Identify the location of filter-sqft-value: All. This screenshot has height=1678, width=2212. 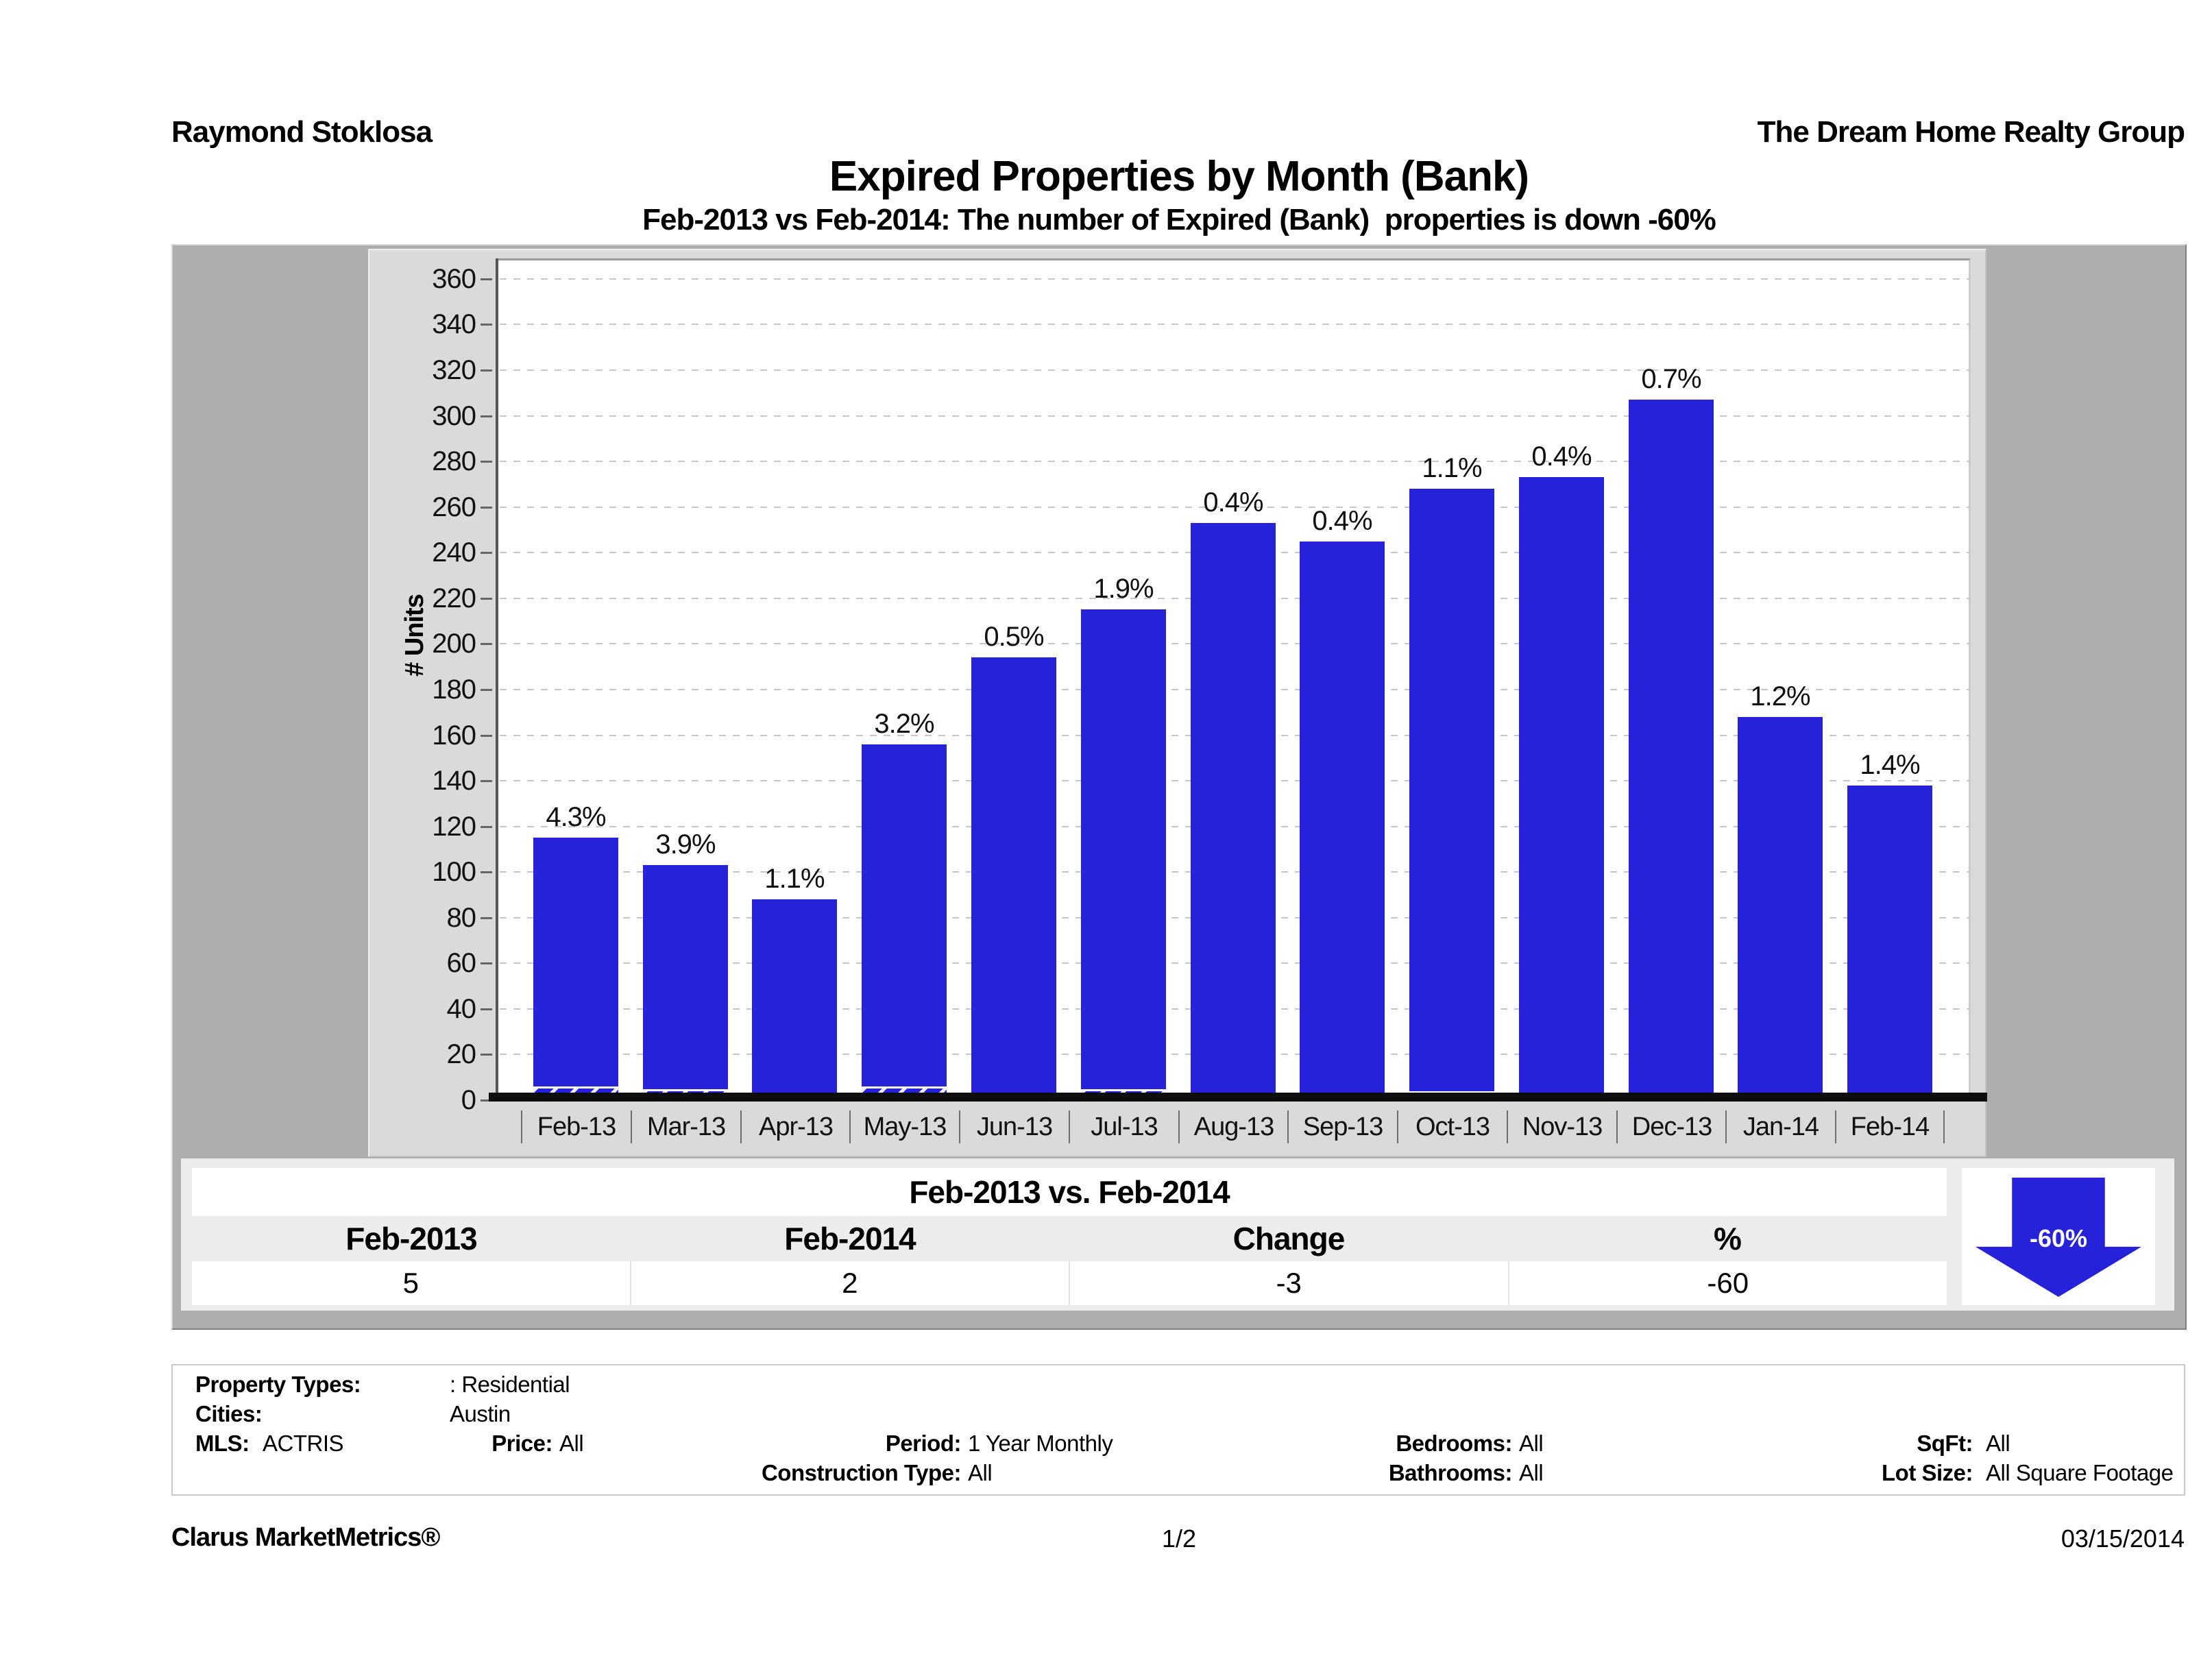
(1998, 1443).